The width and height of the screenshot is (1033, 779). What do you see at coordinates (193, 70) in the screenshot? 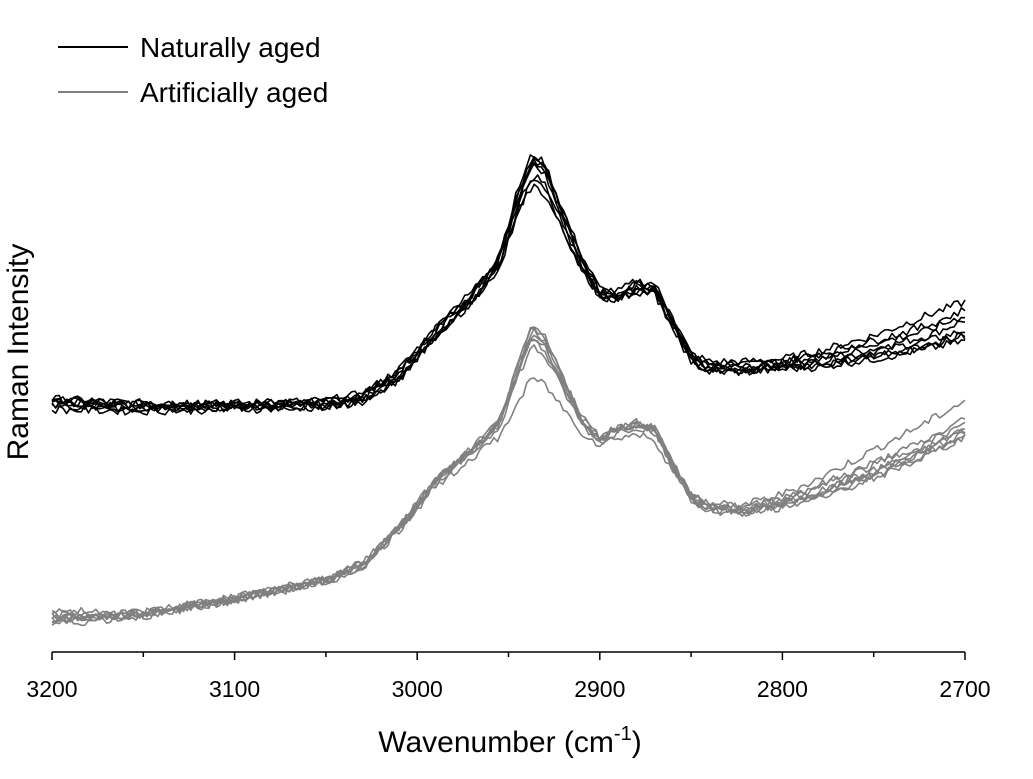
I see `legend: Naturally aged Artificially aged` at bounding box center [193, 70].